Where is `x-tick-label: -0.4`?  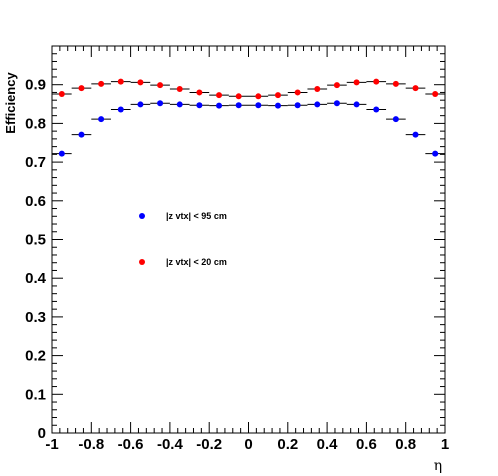 x-tick-label: -0.4 is located at coordinates (170, 444).